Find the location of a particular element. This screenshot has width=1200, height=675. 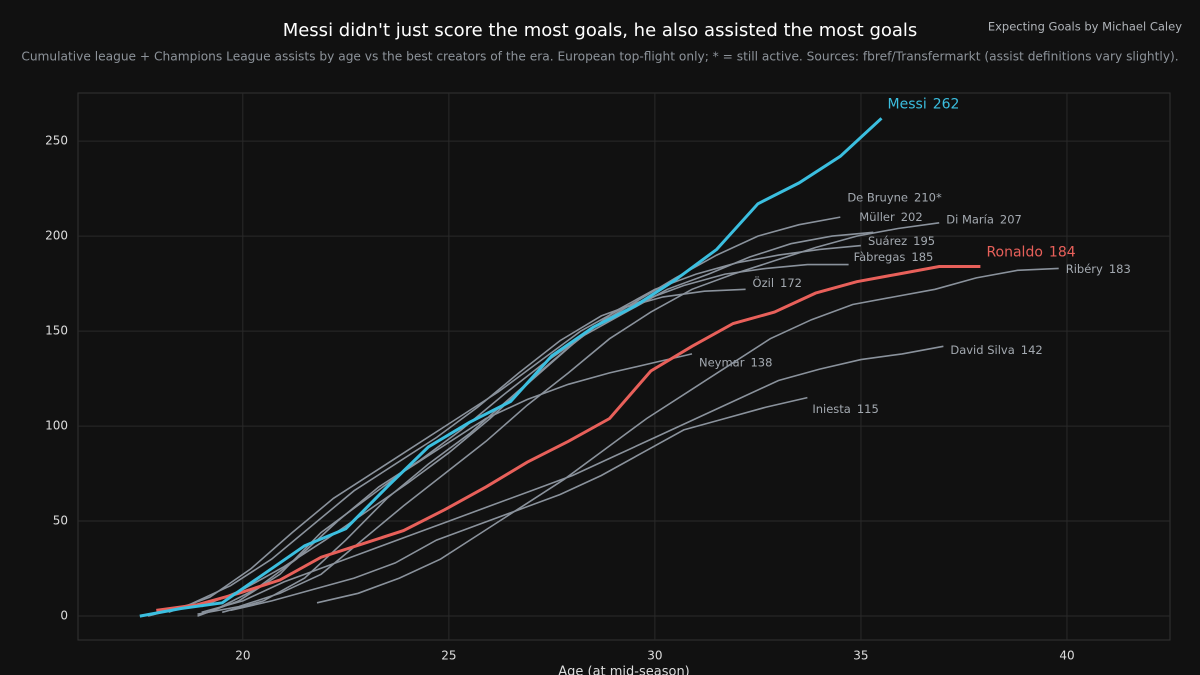

series-label: Iniesta is located at coordinates (831, 409).